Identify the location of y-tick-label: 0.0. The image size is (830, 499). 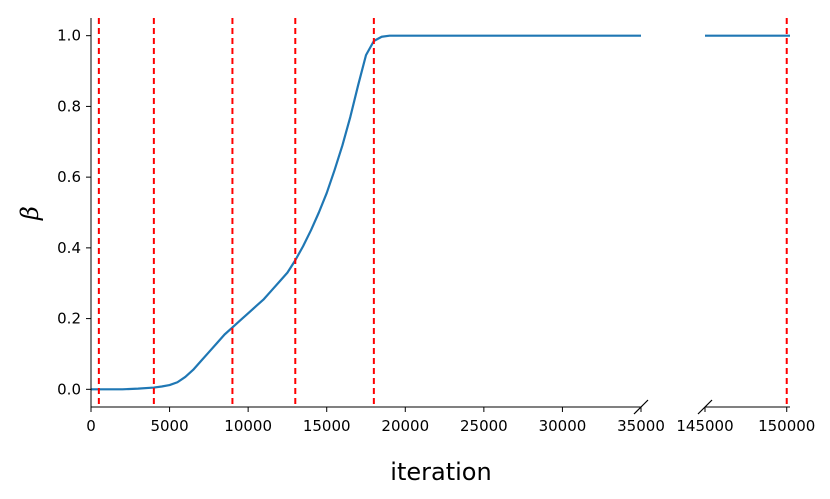
(69, 389).